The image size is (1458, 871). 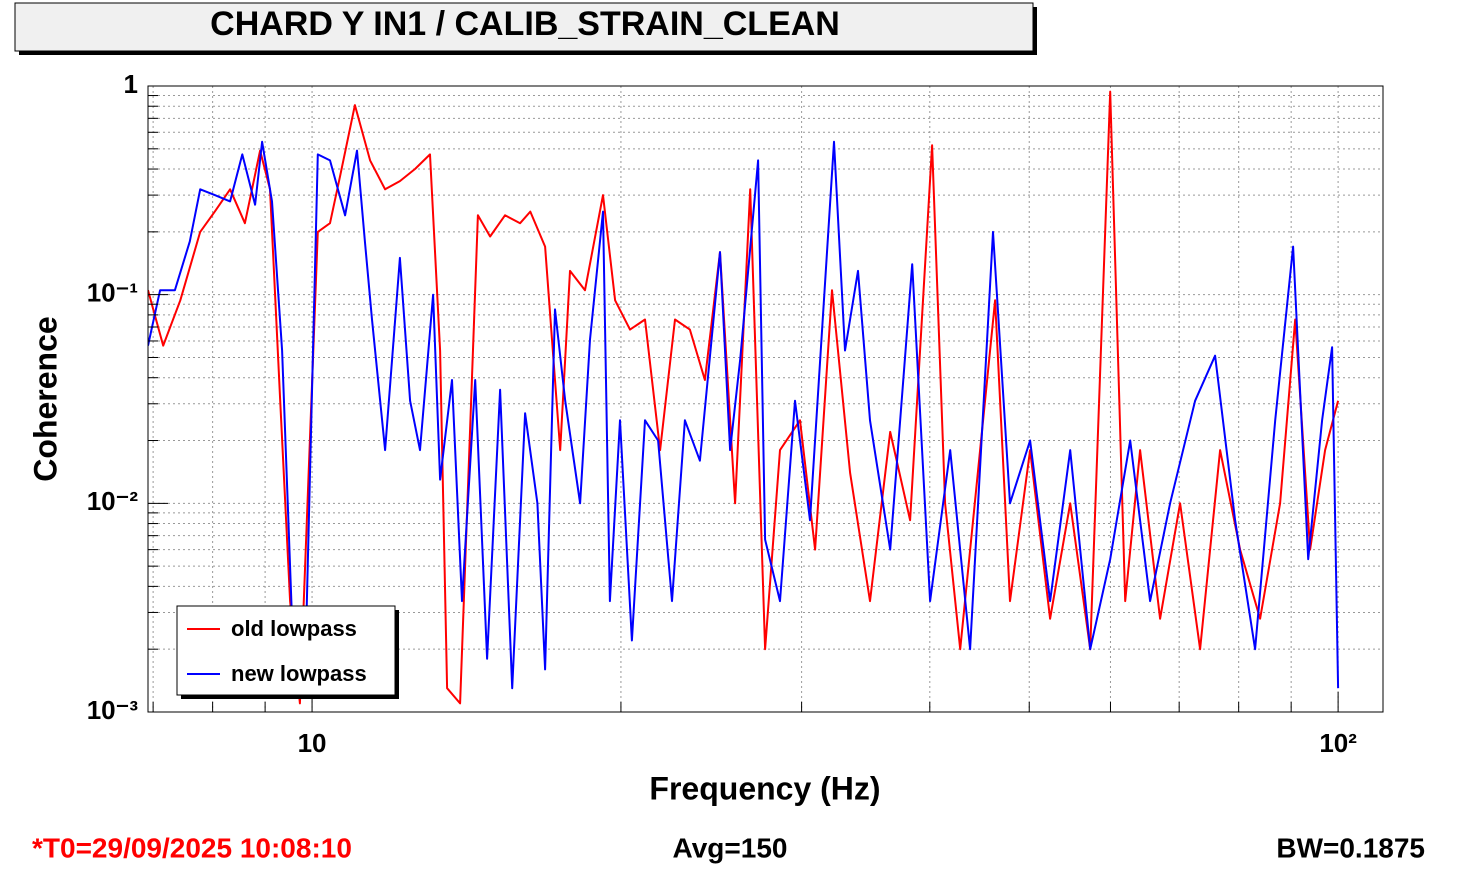 I want to click on footer-avg: Avg=150, so click(x=730, y=847).